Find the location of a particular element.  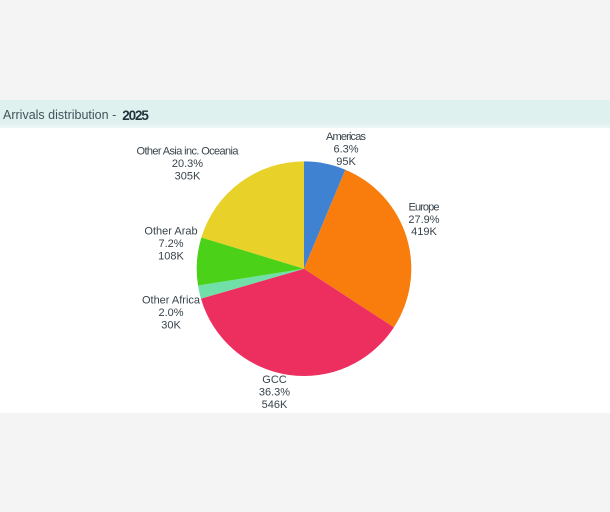

svg-text: Europe is located at coordinates (424, 207).